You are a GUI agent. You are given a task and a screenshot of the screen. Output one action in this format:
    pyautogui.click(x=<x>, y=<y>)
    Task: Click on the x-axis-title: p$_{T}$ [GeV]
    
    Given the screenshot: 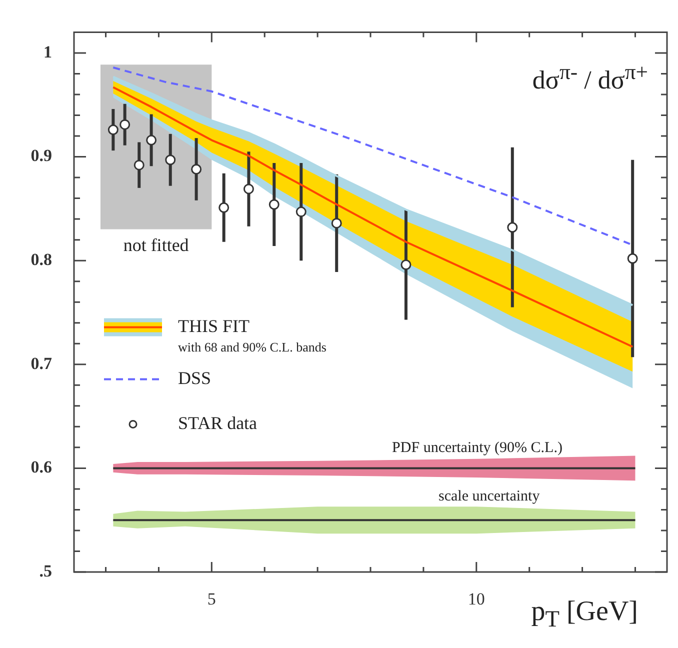 What is the action you would take?
    pyautogui.click(x=584, y=615)
    